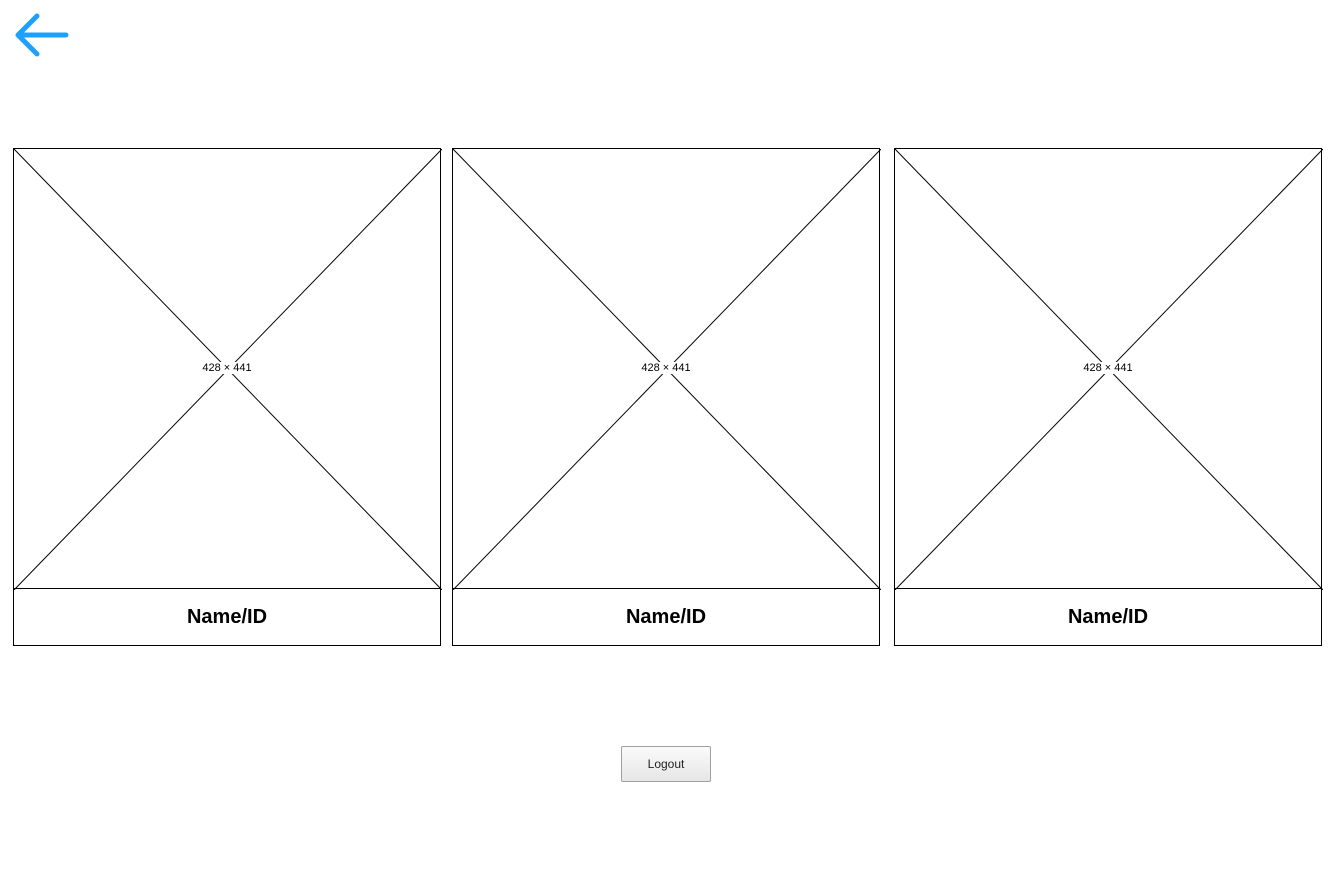  I want to click on back-button, so click(41, 36).